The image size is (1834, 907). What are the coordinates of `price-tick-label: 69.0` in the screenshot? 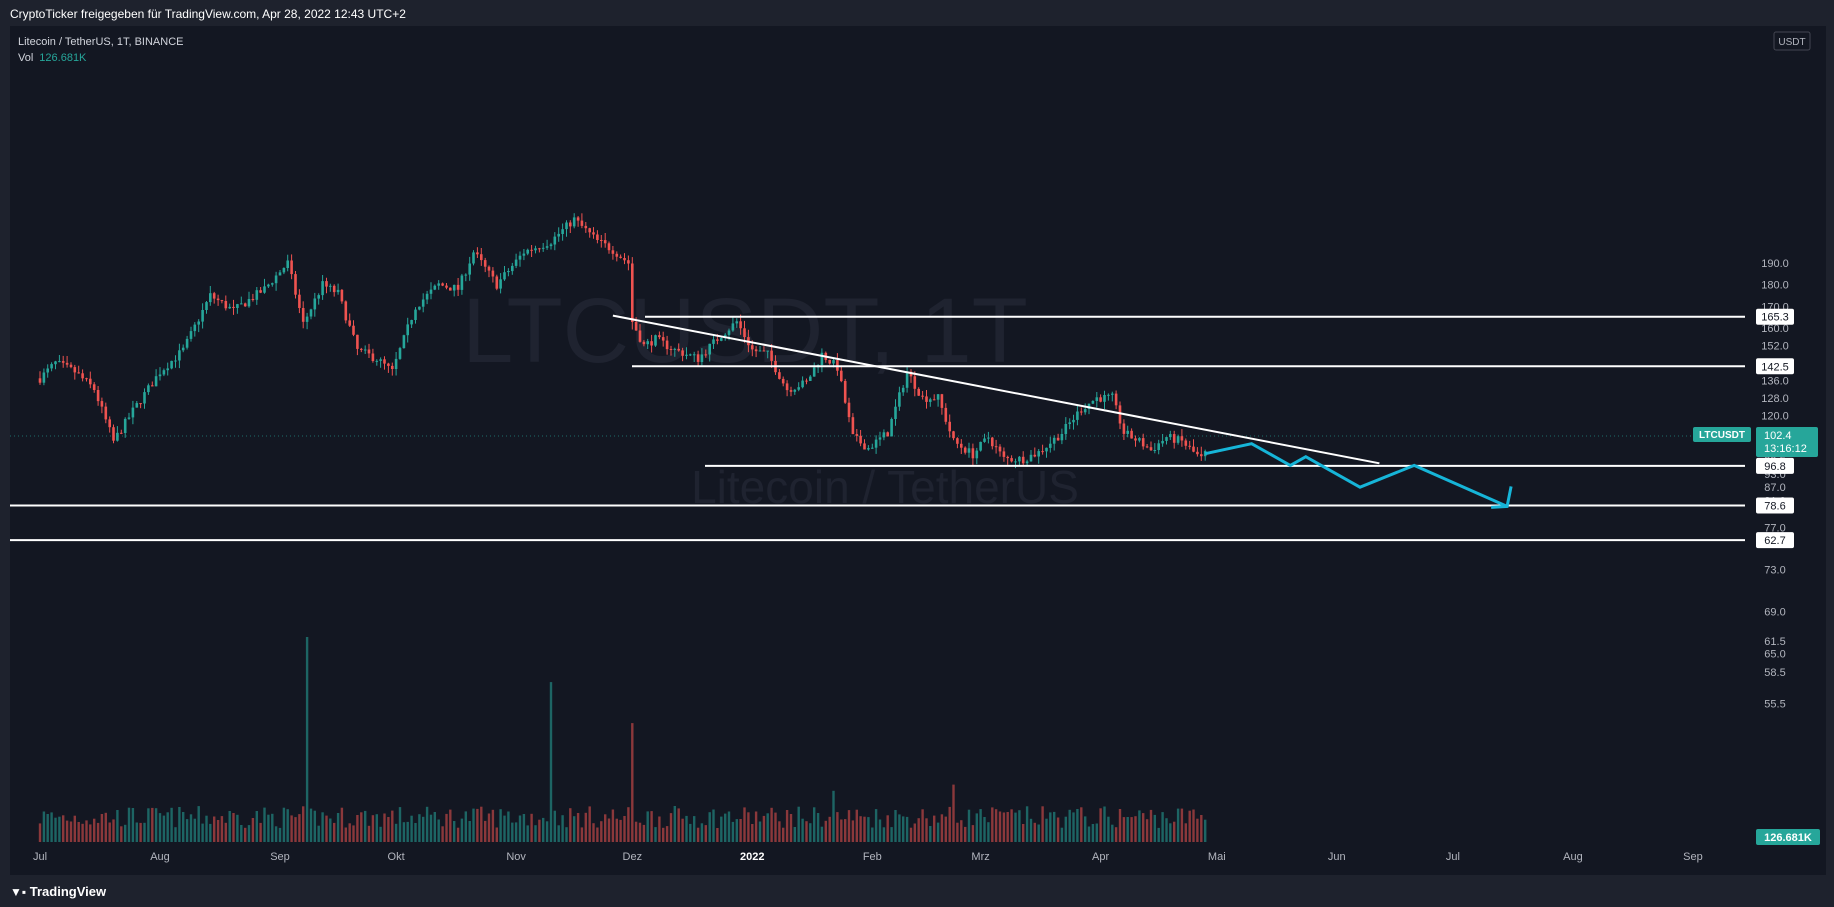 It's located at (1774, 613).